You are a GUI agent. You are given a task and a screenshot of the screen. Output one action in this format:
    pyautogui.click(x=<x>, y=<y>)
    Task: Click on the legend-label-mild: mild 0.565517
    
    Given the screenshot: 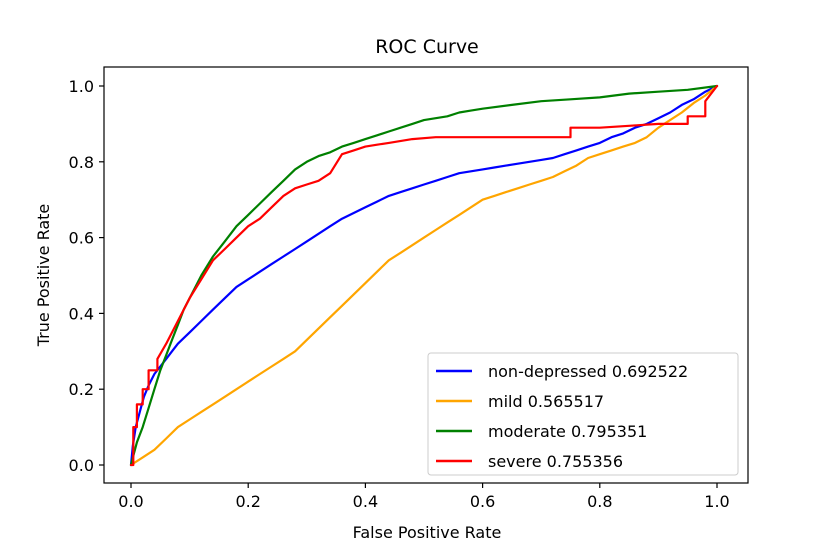 What is the action you would take?
    pyautogui.click(x=546, y=401)
    